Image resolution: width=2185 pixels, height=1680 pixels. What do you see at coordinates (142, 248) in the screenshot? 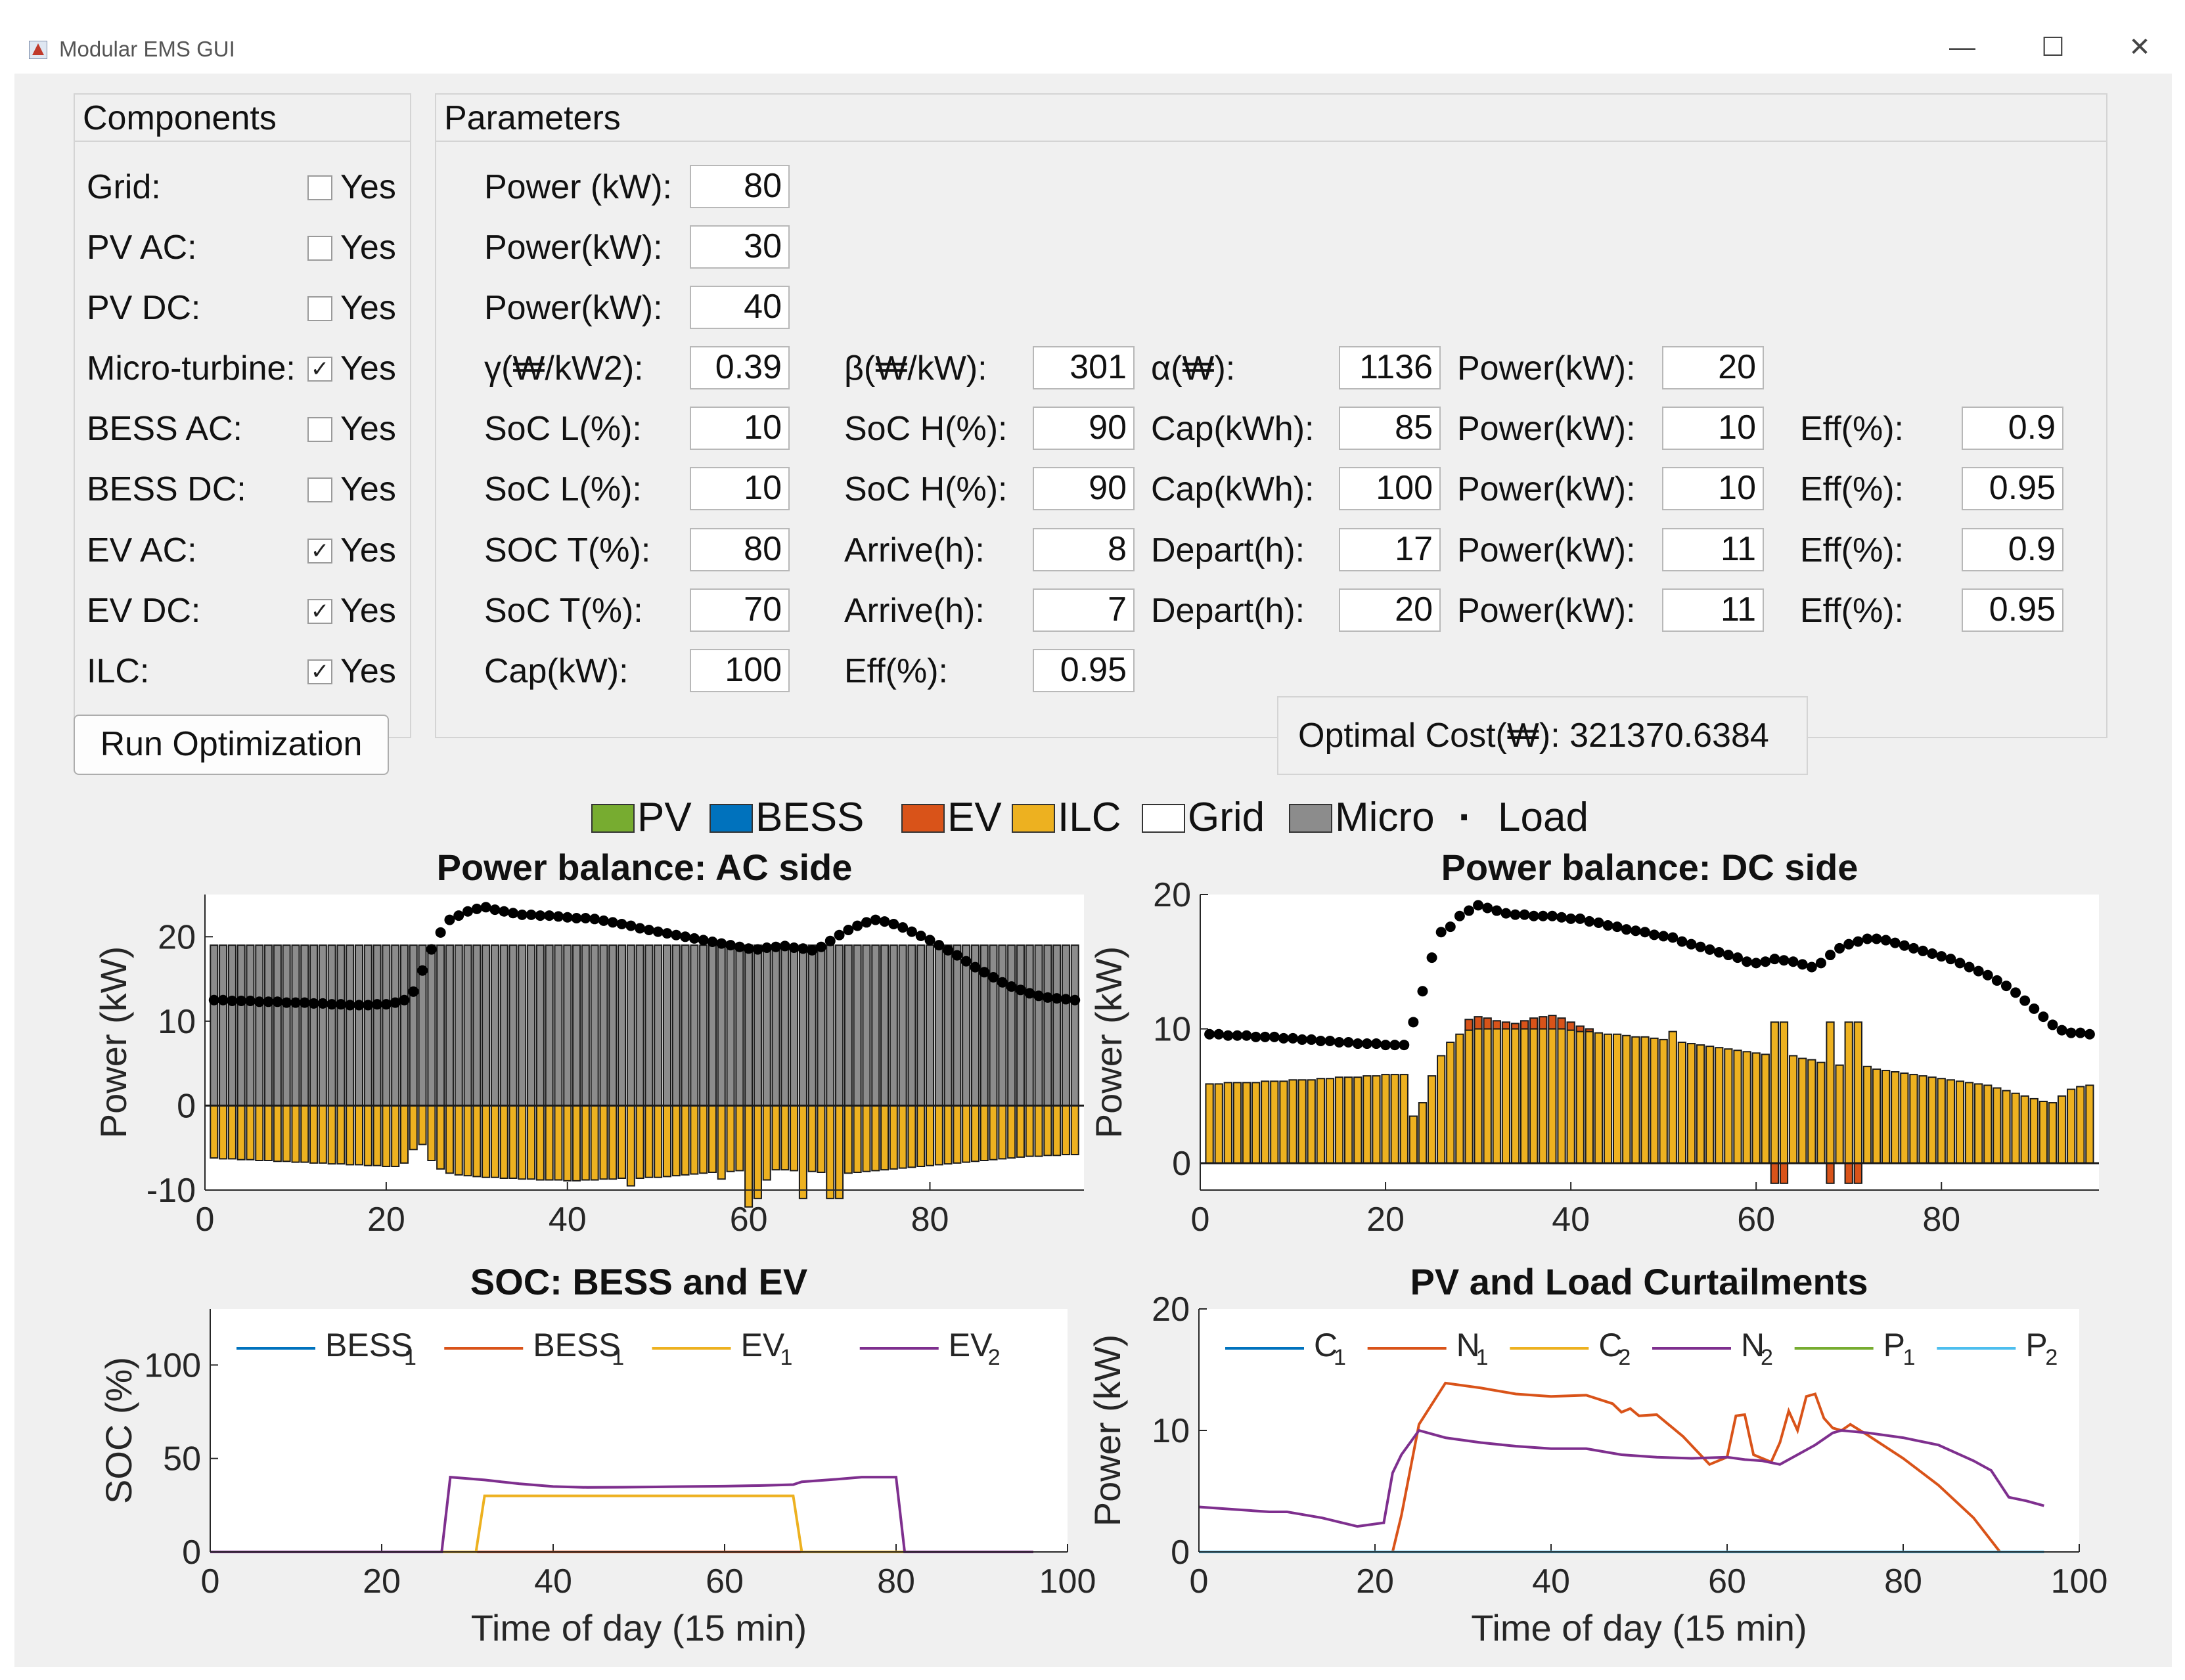
I see `component-label: PV AC:` at bounding box center [142, 248].